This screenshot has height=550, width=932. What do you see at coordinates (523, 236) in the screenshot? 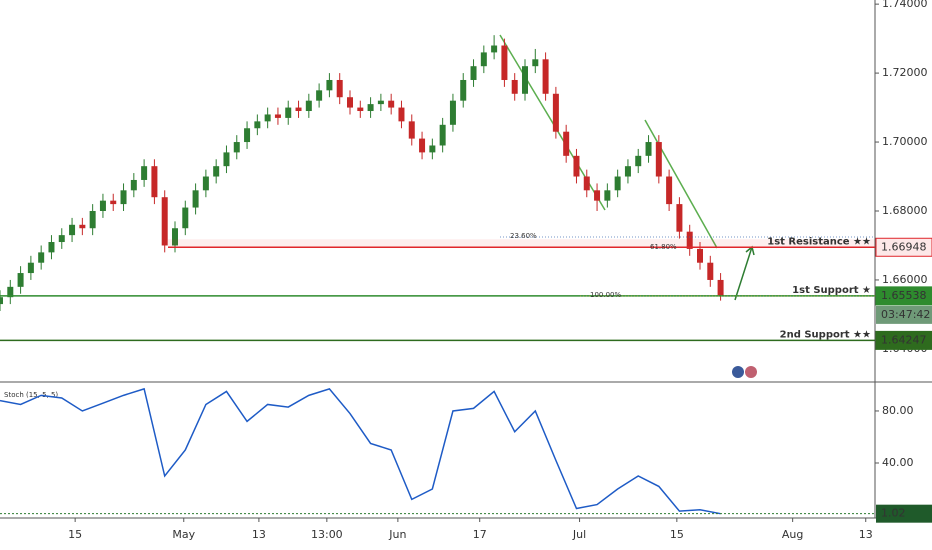
I see `fib-label: 23.60%` at bounding box center [523, 236].